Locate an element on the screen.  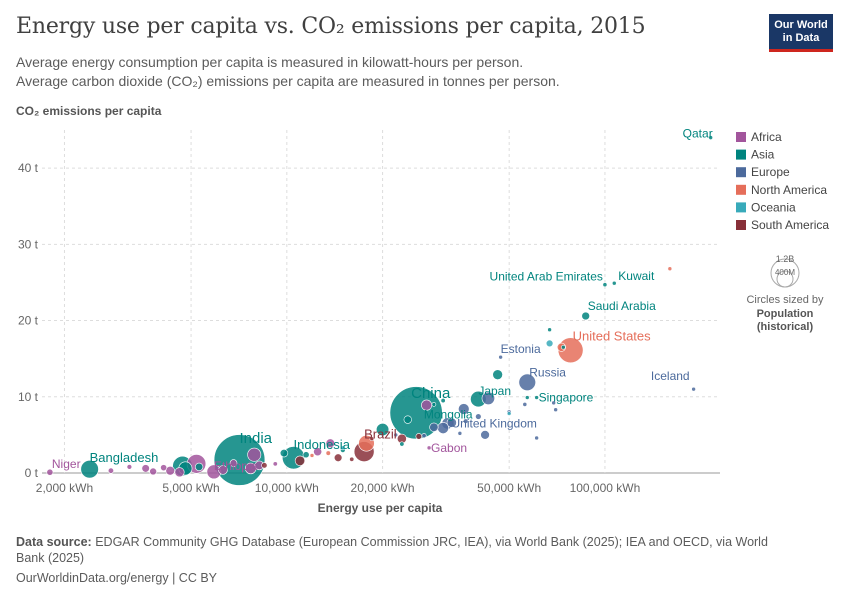
legend-label: North America is located at coordinates (789, 190).